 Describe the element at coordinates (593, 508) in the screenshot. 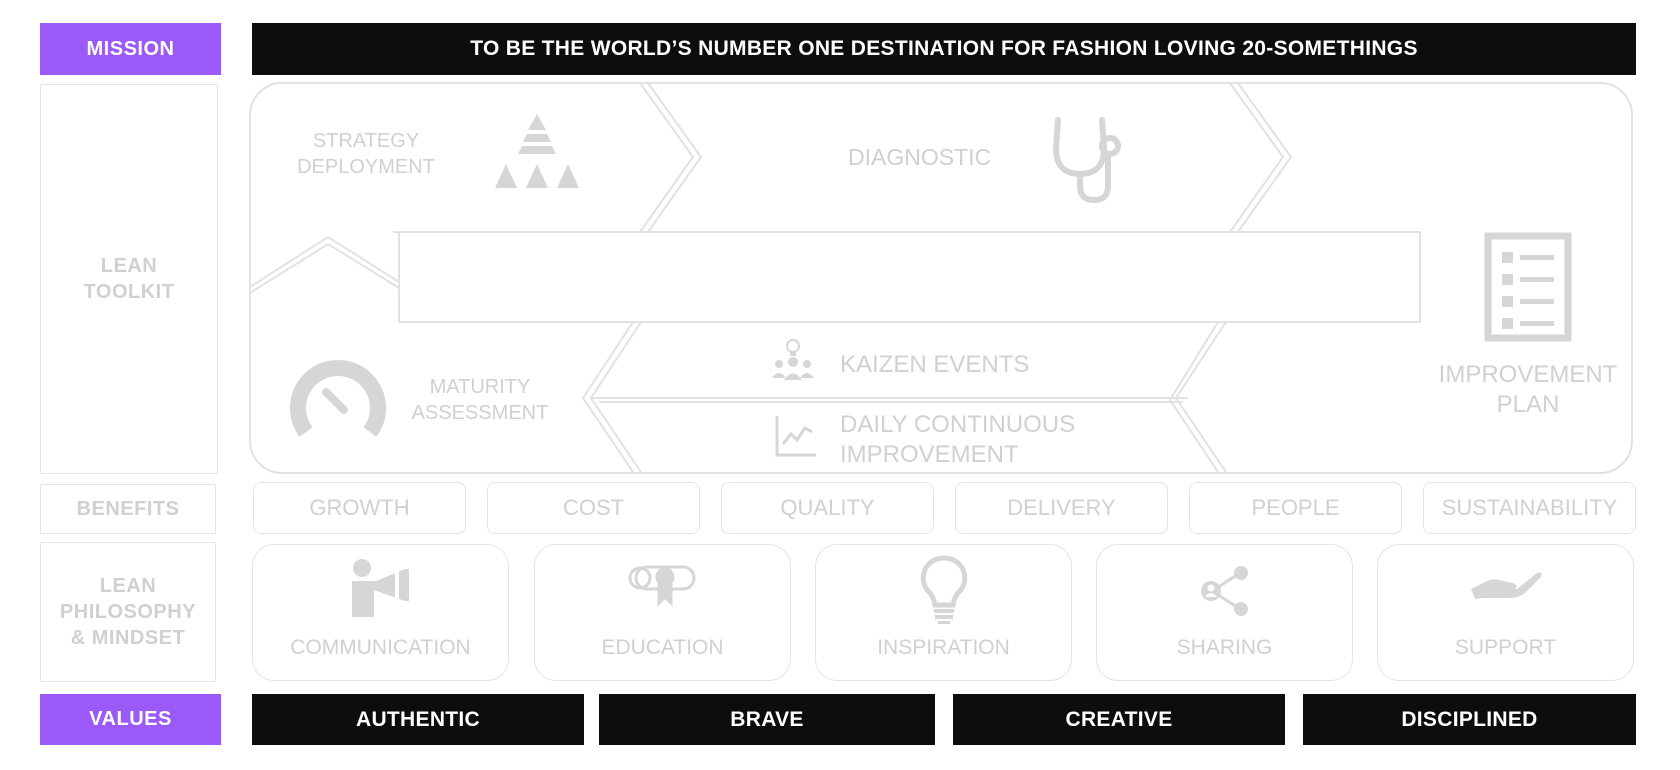

I see `benefit-cost: COST` at that location.